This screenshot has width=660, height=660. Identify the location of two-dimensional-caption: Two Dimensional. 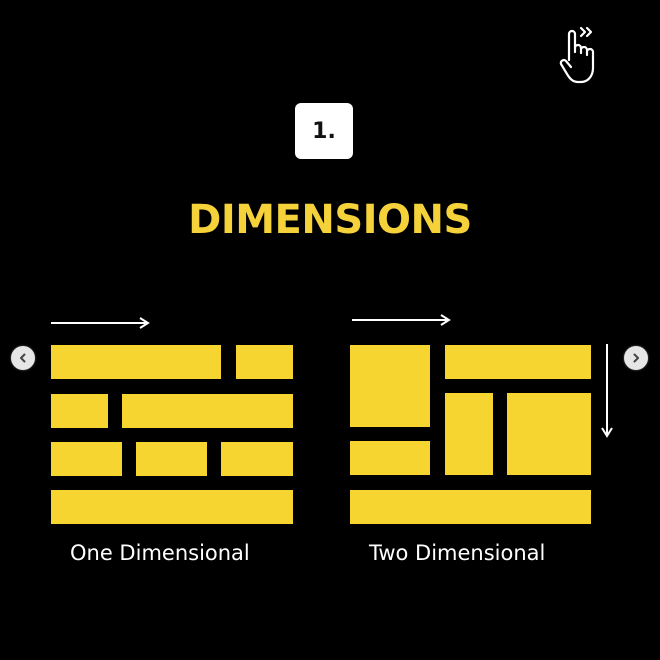
(457, 553).